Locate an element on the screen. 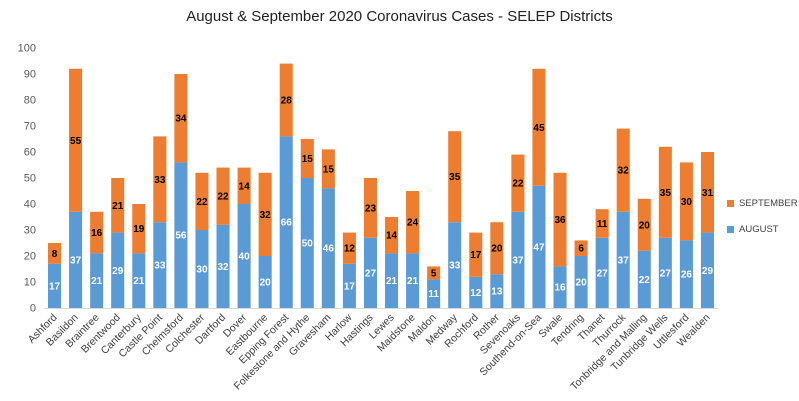 Image resolution: width=799 pixels, height=401 pixels. bar-august-rother is located at coordinates (497, 291).